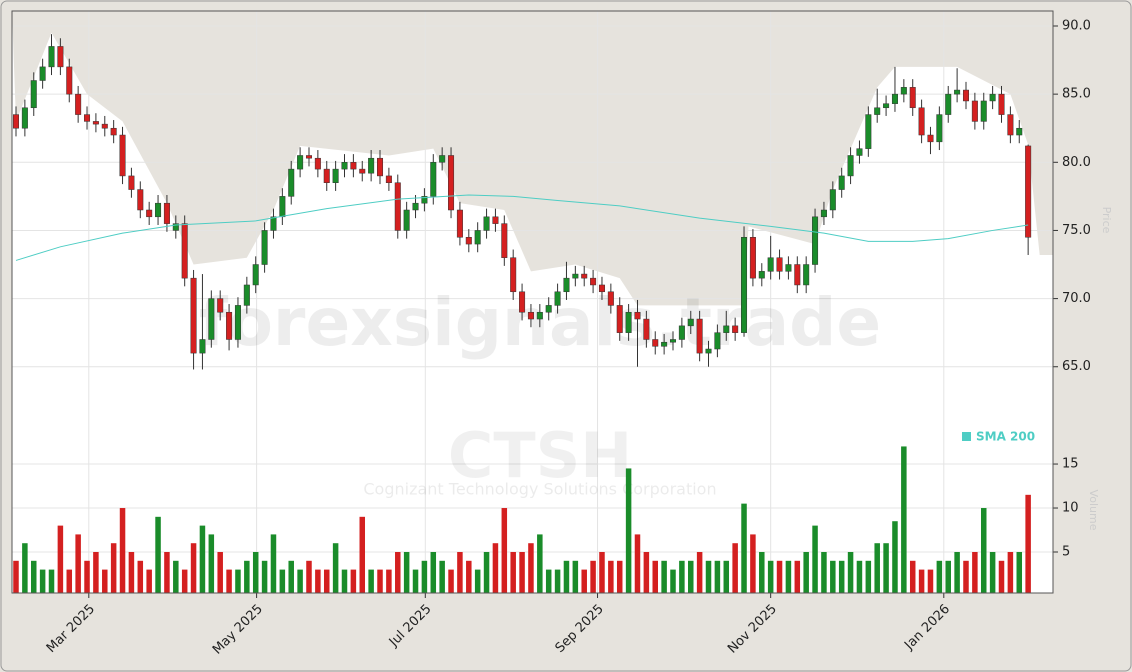 This screenshot has width=1132, height=672. Describe the element at coordinates (540, 455) in the screenshot. I see `ticker-watermark: CTSH` at that location.